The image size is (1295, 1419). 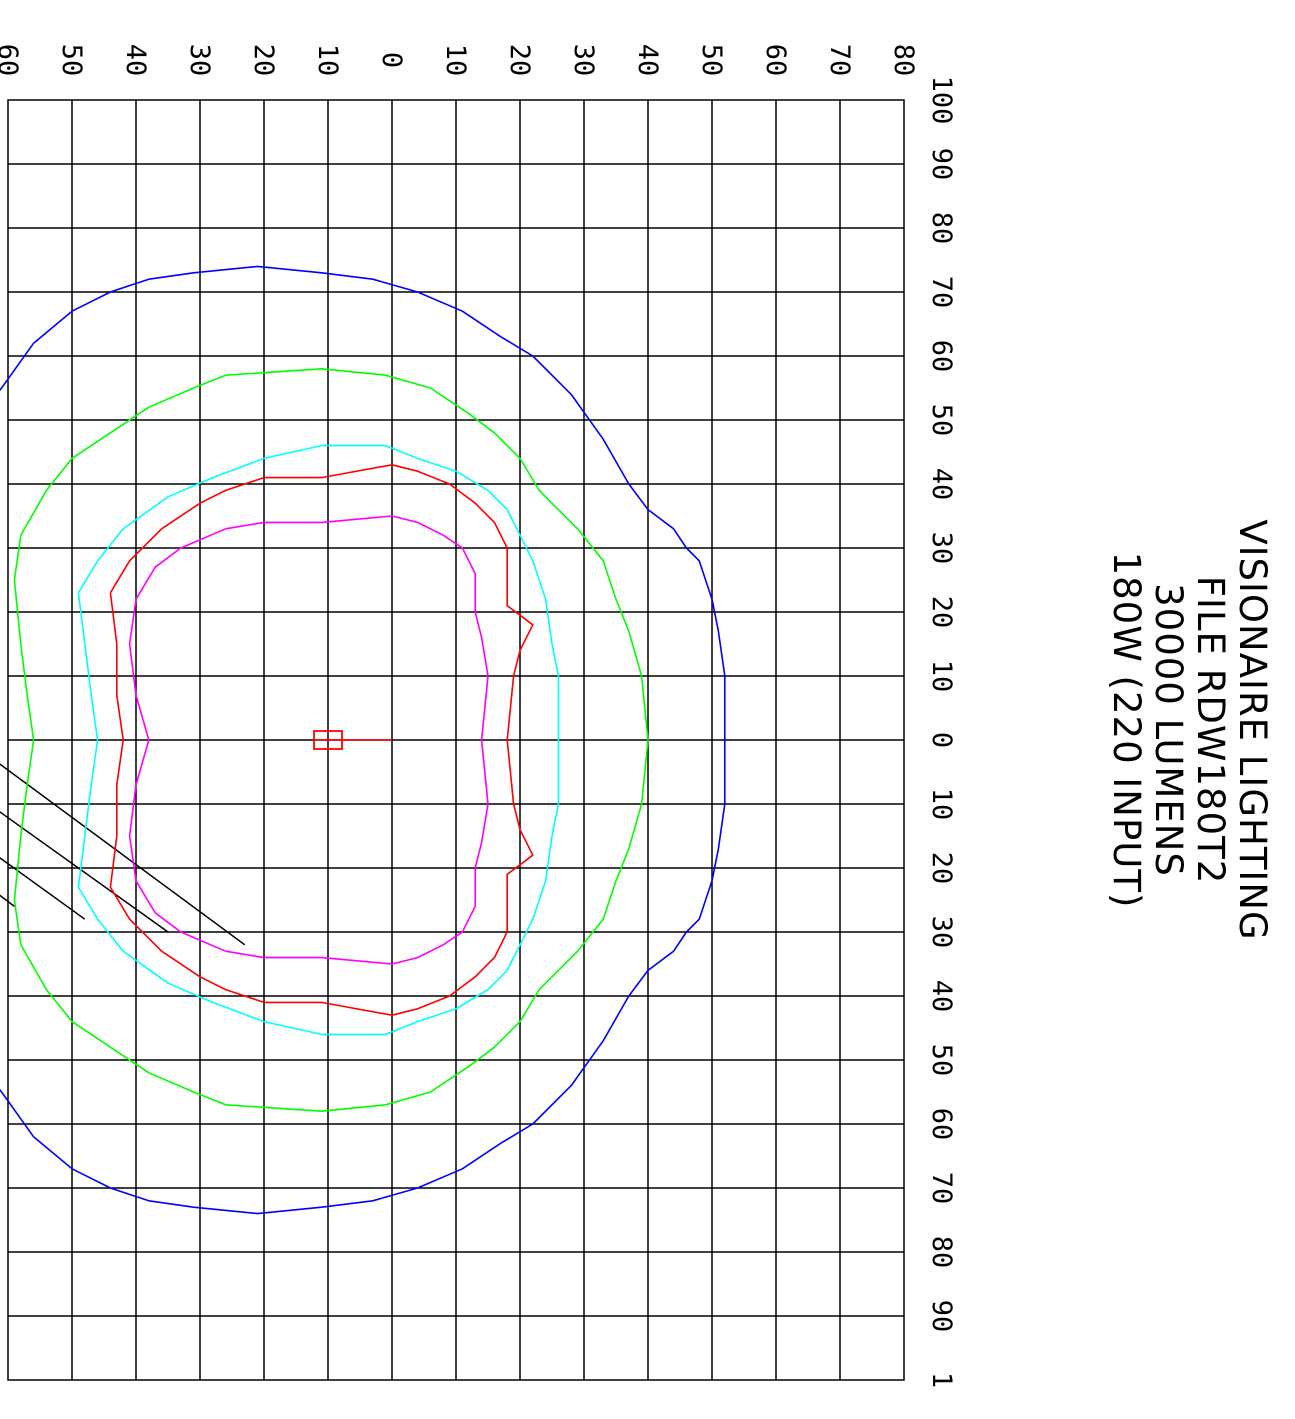 I want to click on tick-label: 100, so click(x=941, y=100).